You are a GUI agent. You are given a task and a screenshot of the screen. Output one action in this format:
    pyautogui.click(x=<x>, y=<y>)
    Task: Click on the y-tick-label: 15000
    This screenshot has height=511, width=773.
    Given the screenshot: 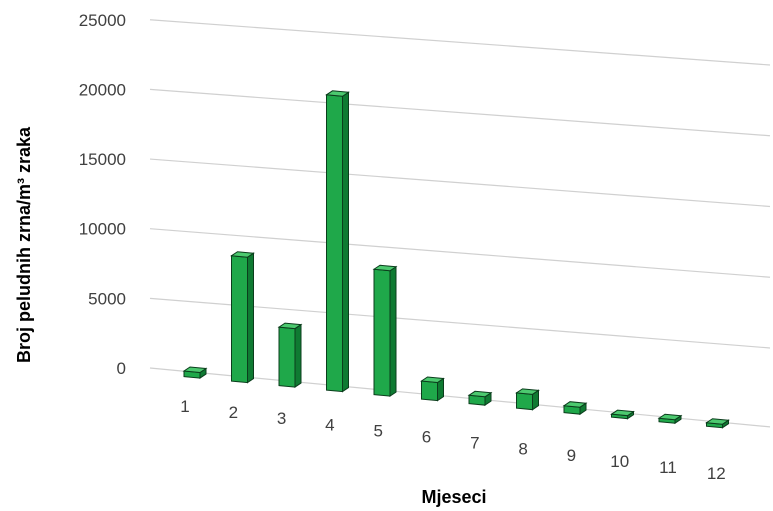 What is the action you would take?
    pyautogui.click(x=102, y=159)
    